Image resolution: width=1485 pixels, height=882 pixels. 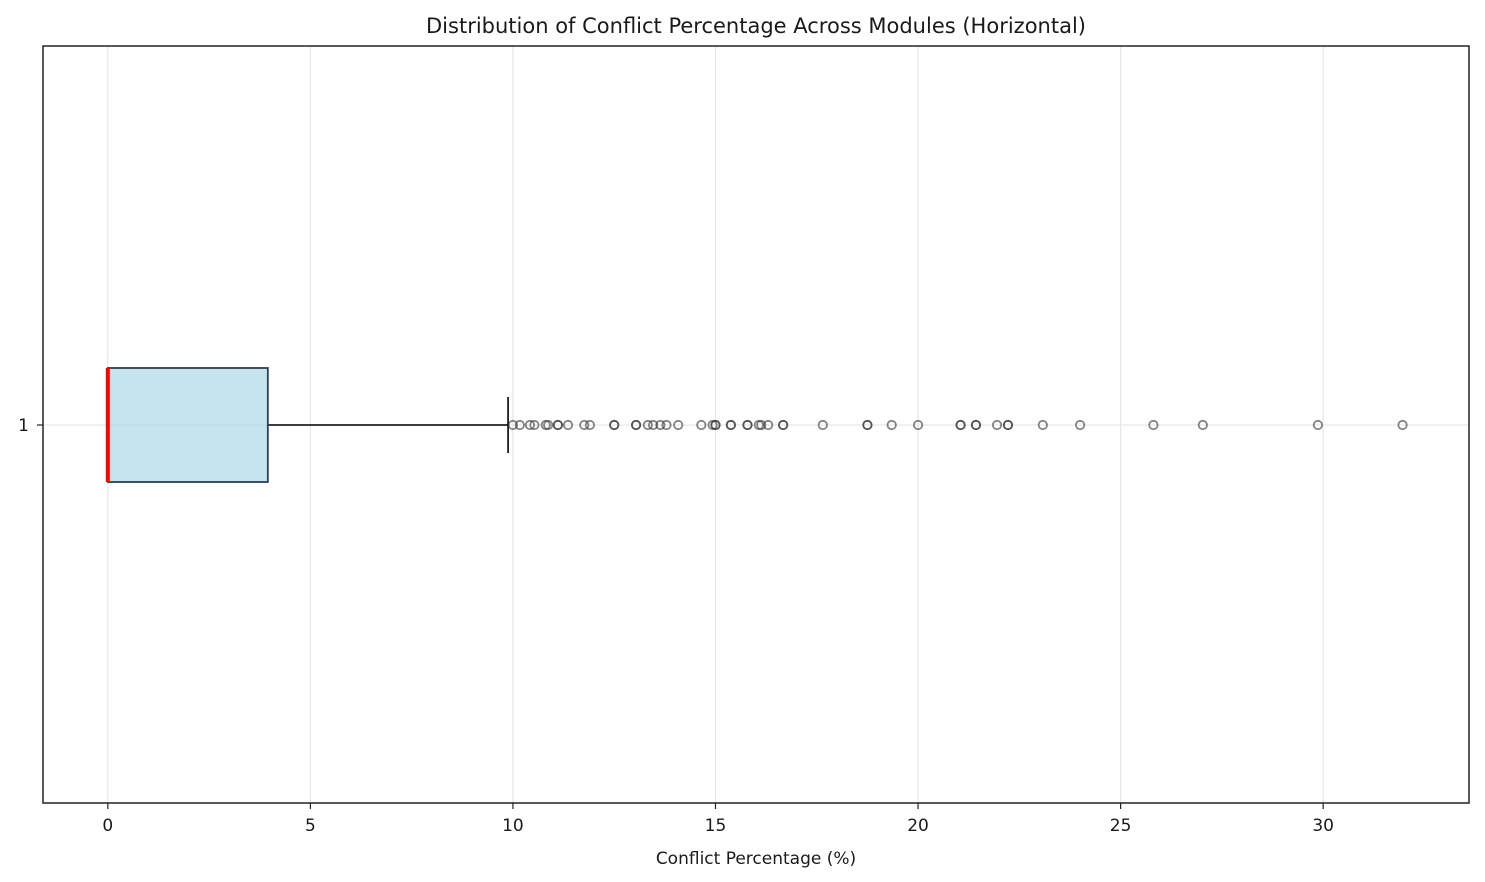 I want to click on x-axis-ticks: 0 5 10 15 20 25 30, so click(x=718, y=819).